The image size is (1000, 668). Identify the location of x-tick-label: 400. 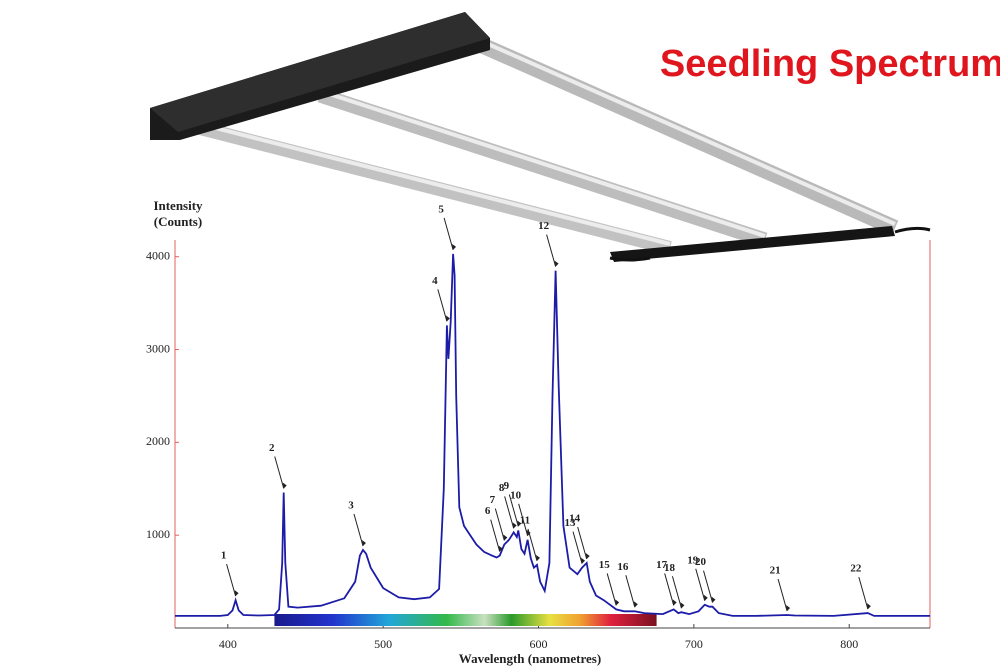
(228, 644).